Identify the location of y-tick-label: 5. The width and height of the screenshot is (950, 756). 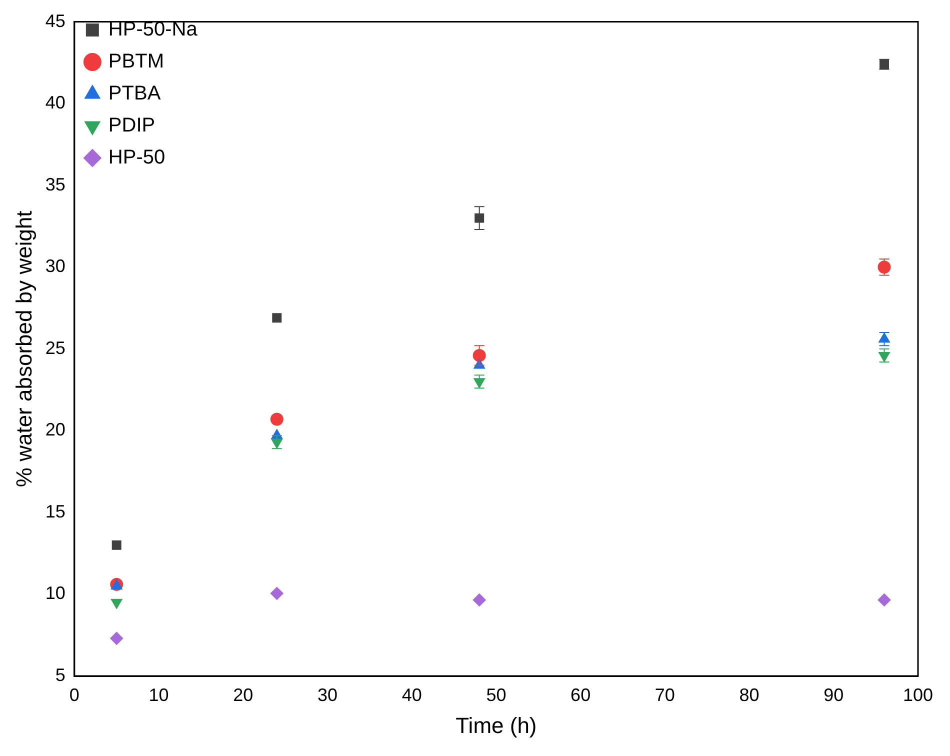
(60, 674).